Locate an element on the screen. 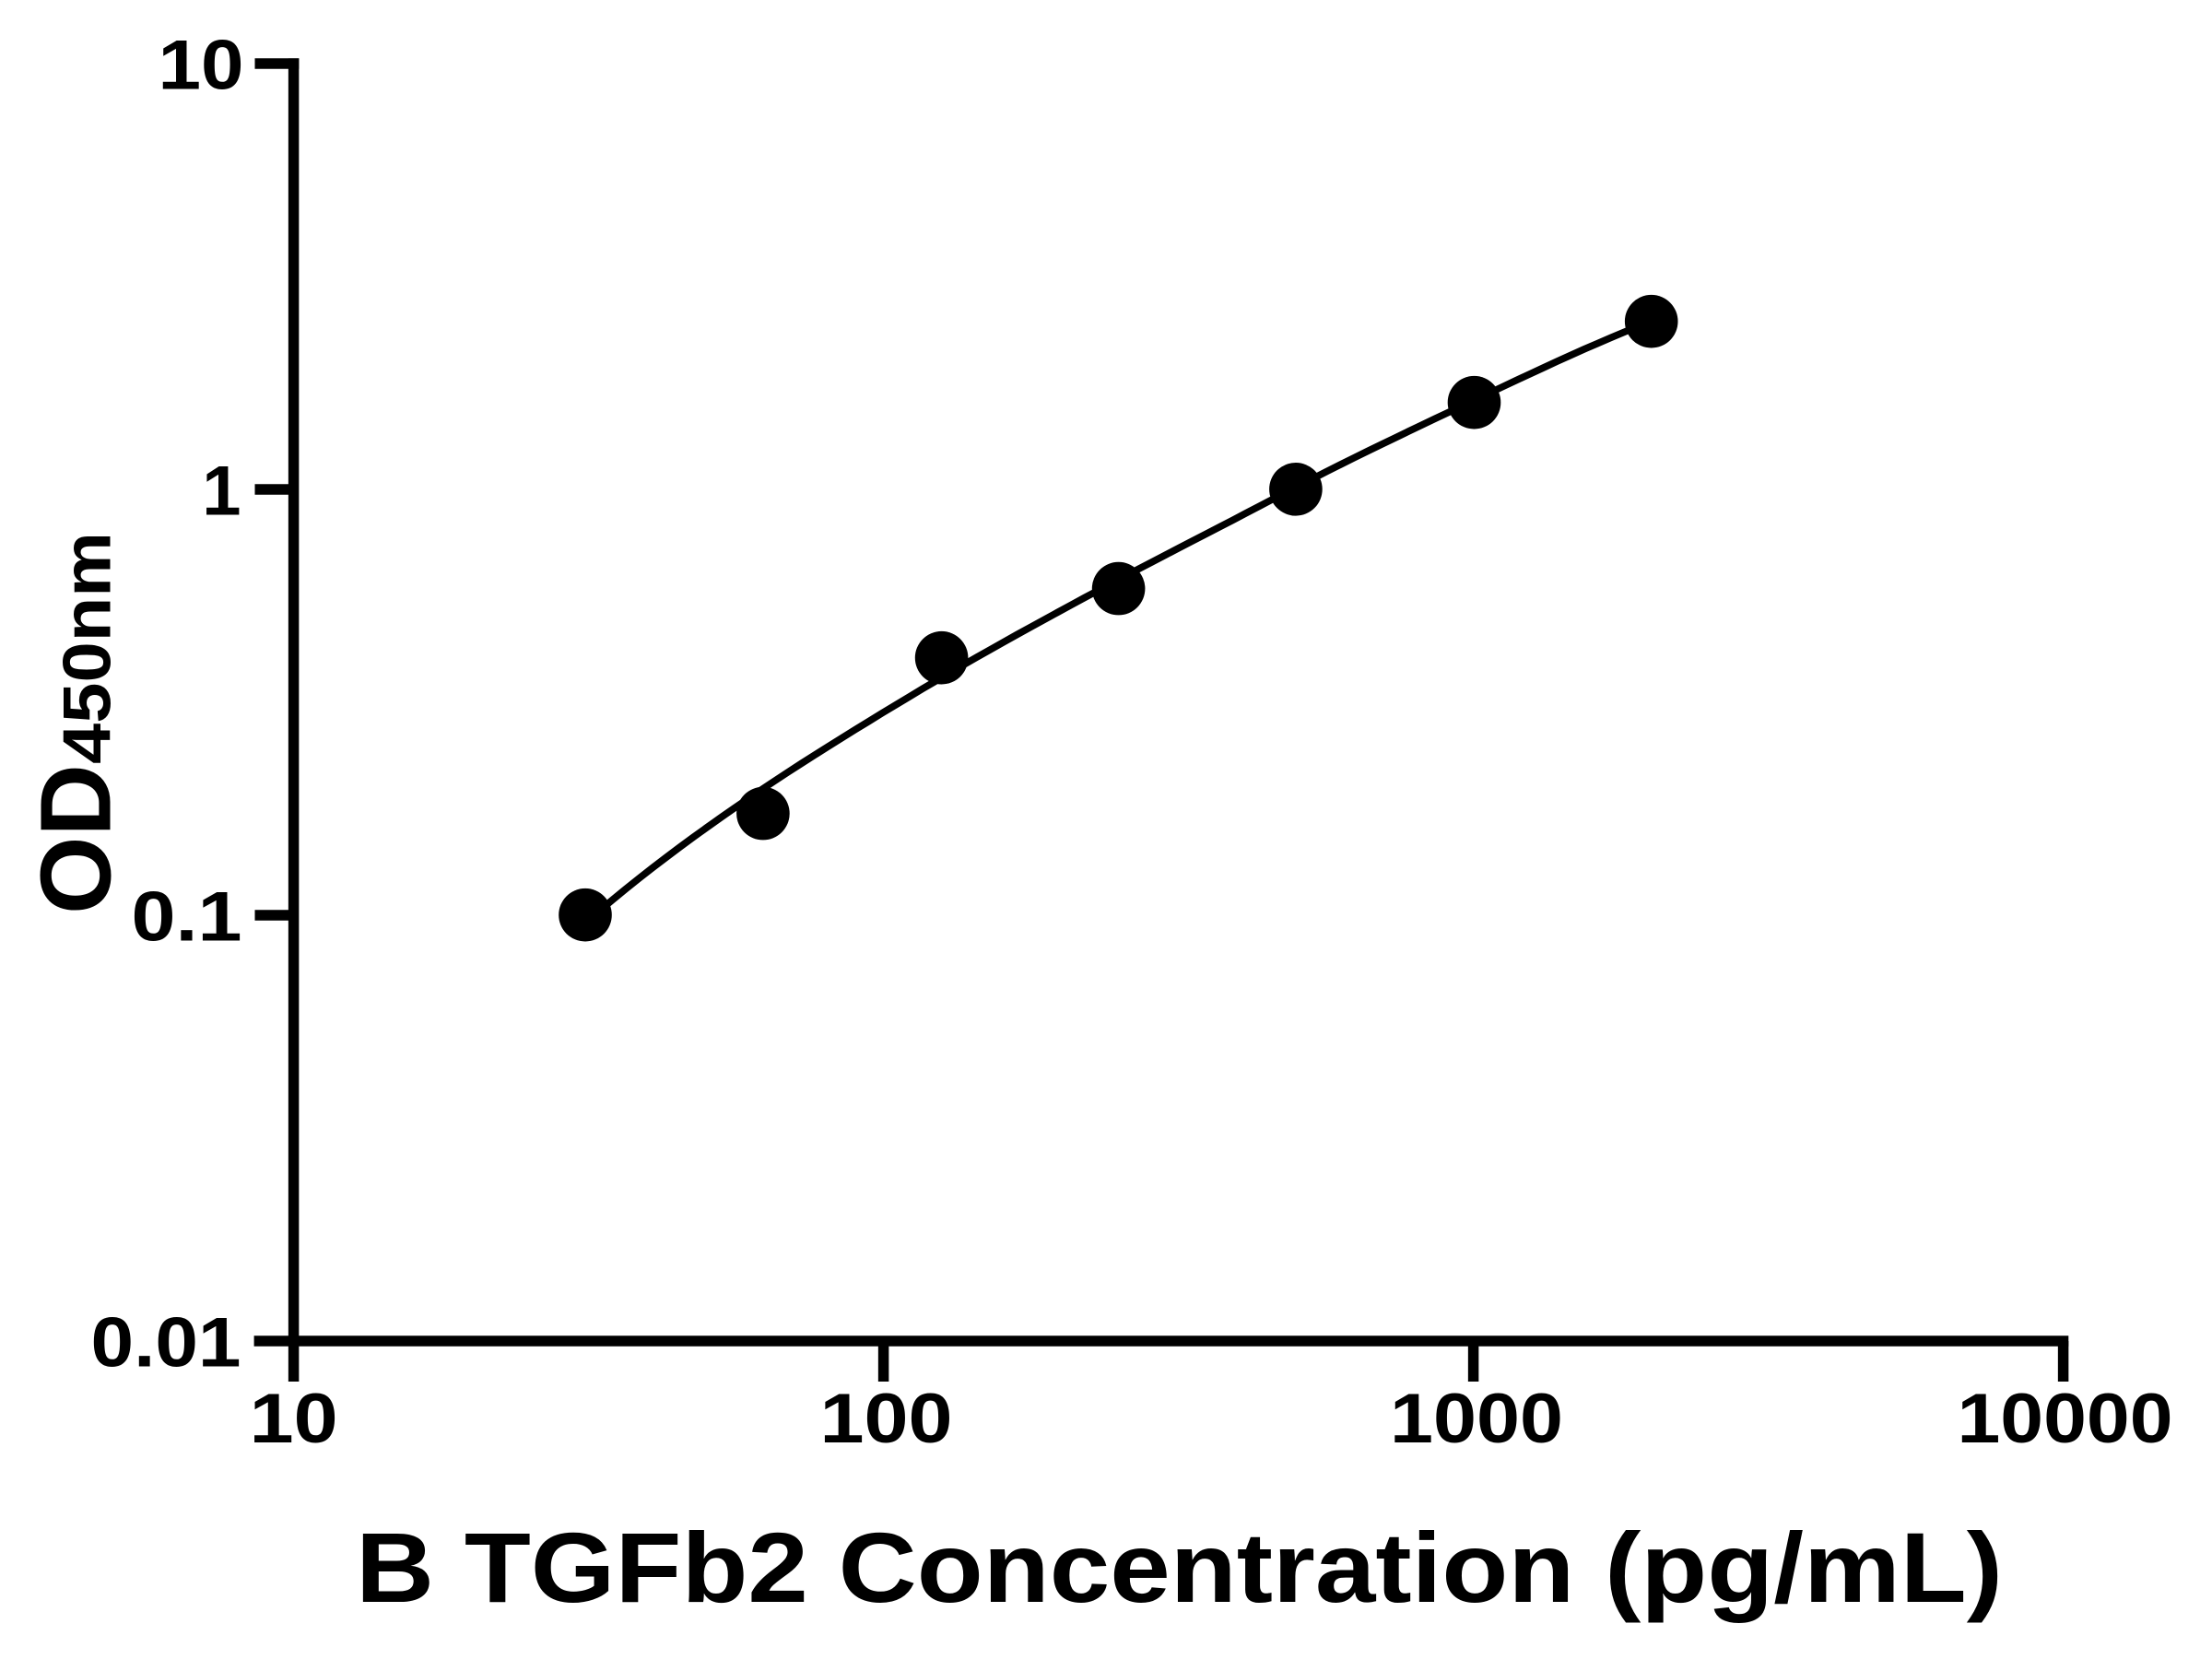 The image size is (2212, 1659). svg-text: 0.1 is located at coordinates (187, 917).